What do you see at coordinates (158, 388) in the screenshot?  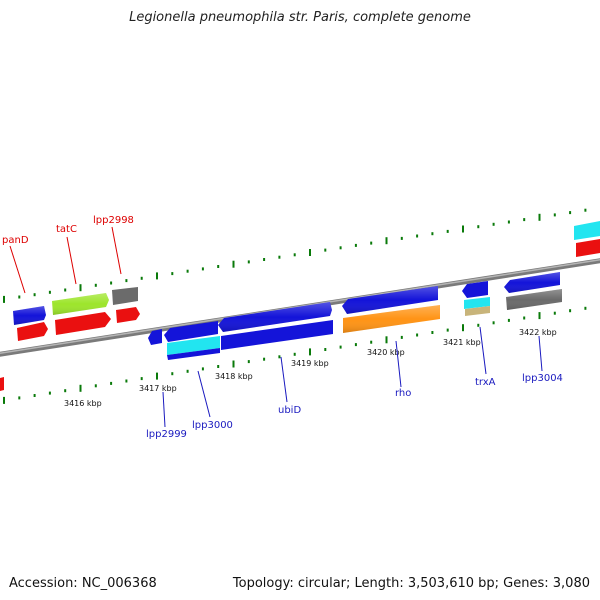 I see `tick-label-3417: 3417 kbp` at bounding box center [158, 388].